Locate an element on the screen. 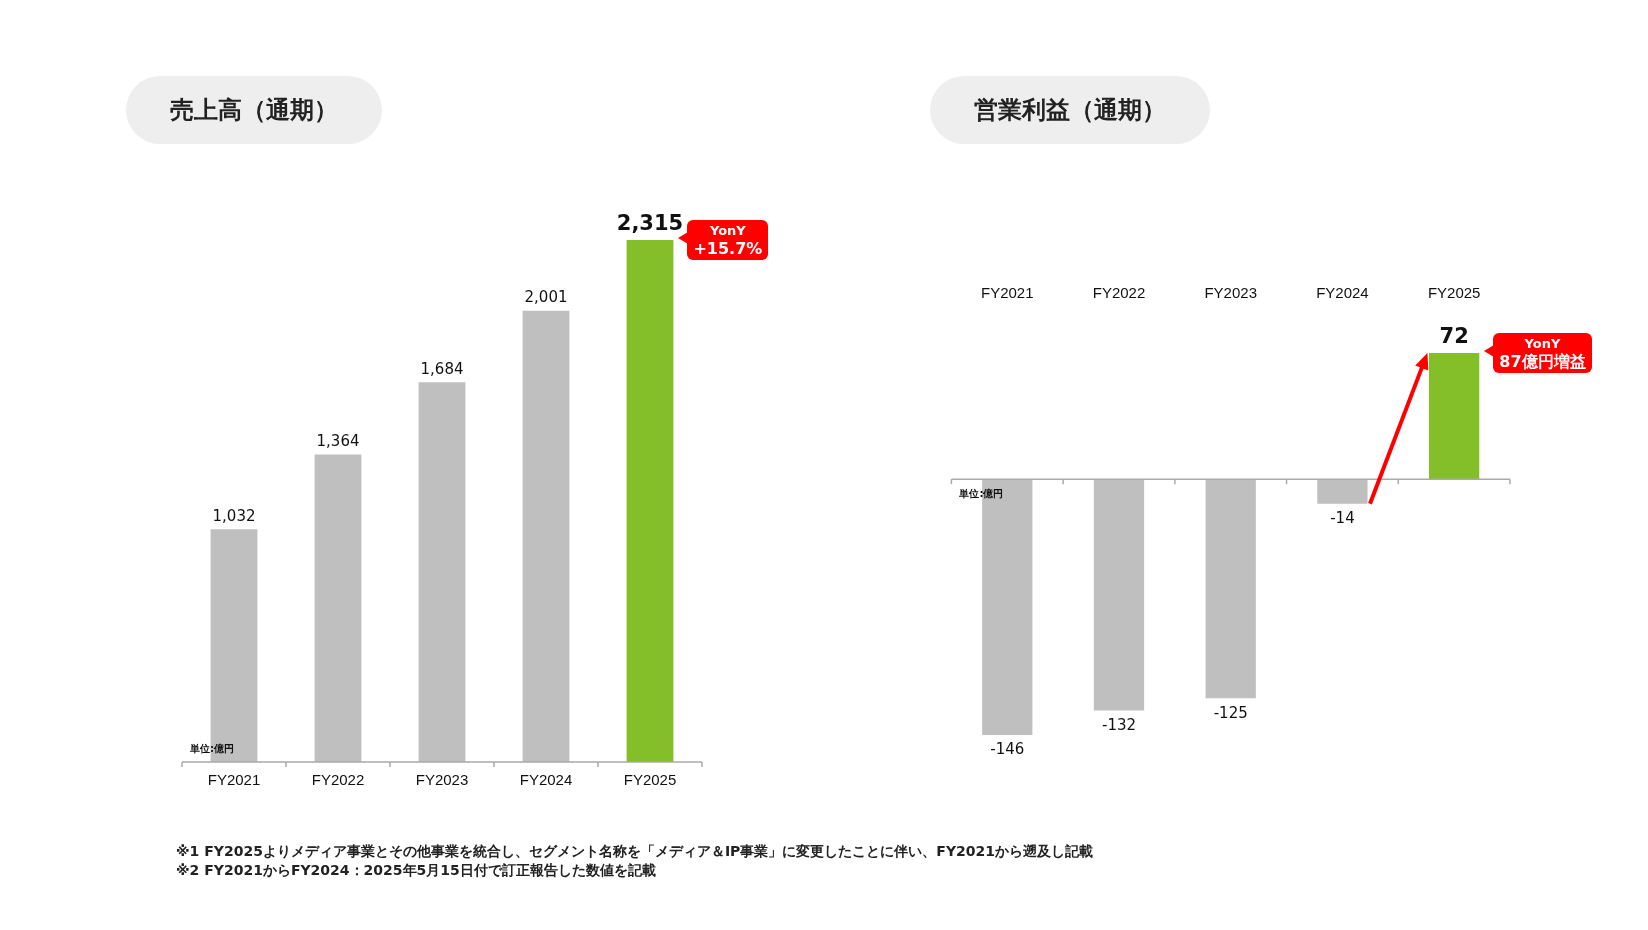 The image size is (1648, 930). data-label: 2,001 is located at coordinates (546, 297).